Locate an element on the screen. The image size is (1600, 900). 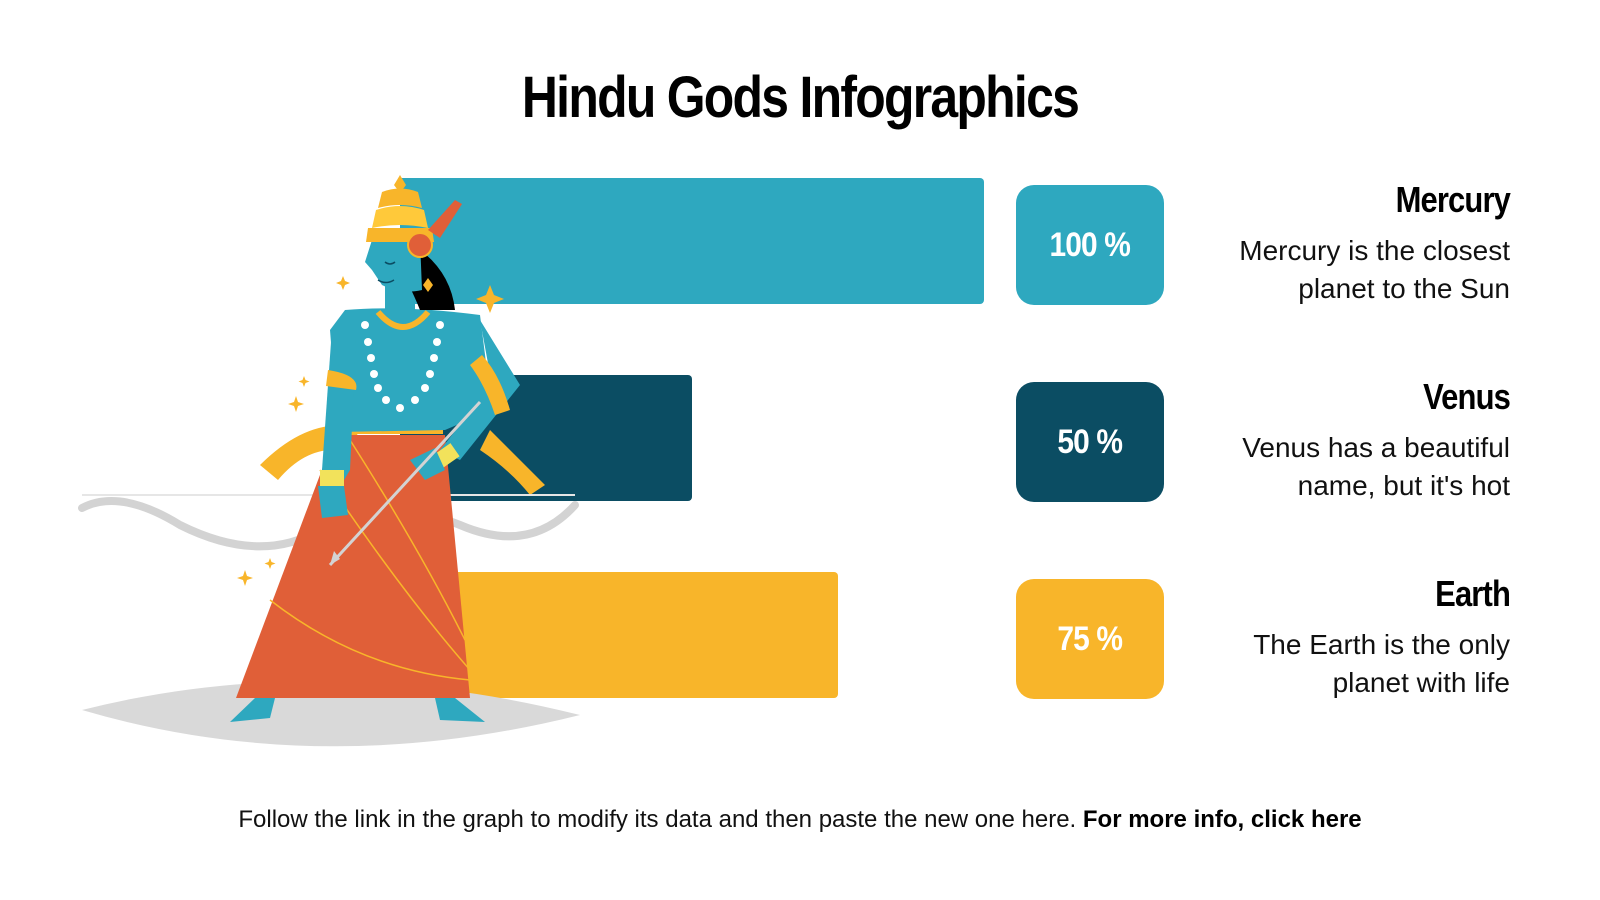
value-badge-venus: 50 % is located at coordinates (1090, 442).